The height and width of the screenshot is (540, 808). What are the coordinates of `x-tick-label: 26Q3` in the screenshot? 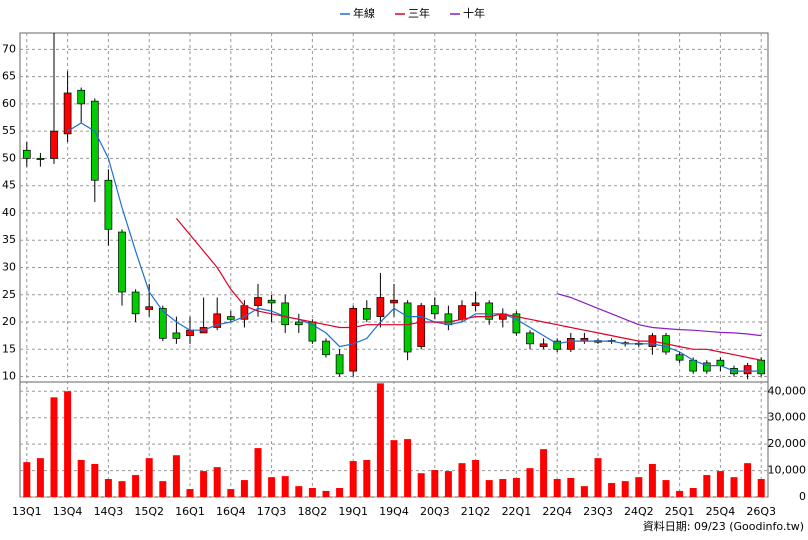 It's located at (761, 511).